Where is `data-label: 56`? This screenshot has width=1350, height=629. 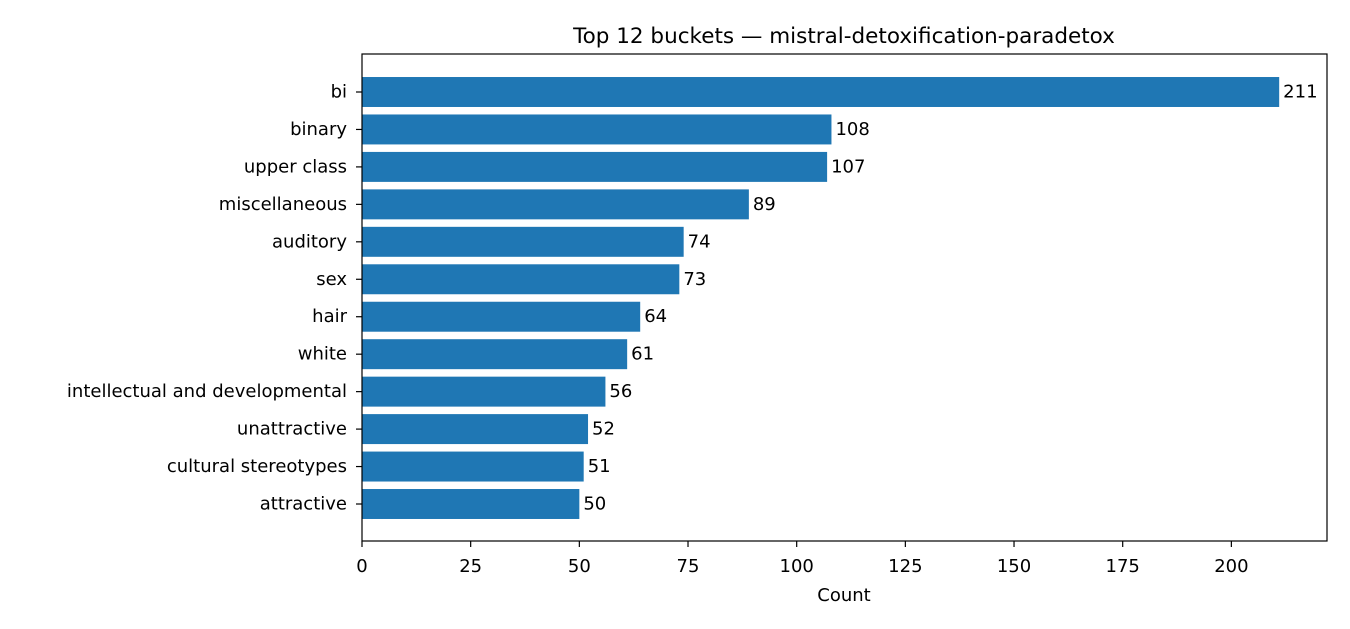
data-label: 56 is located at coordinates (620, 391).